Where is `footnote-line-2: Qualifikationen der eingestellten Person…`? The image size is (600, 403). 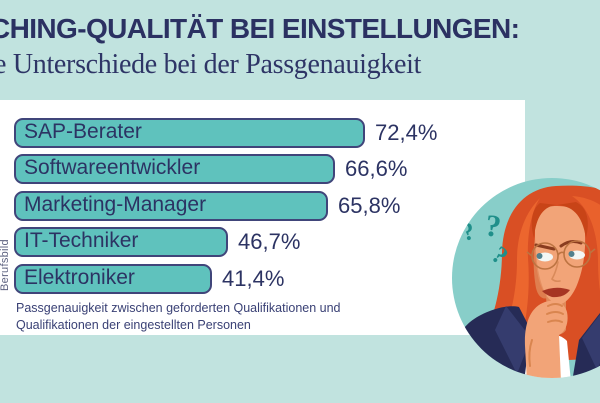
footnote-line-2: Qualifikationen der eingestellten Person… is located at coordinates (133, 324).